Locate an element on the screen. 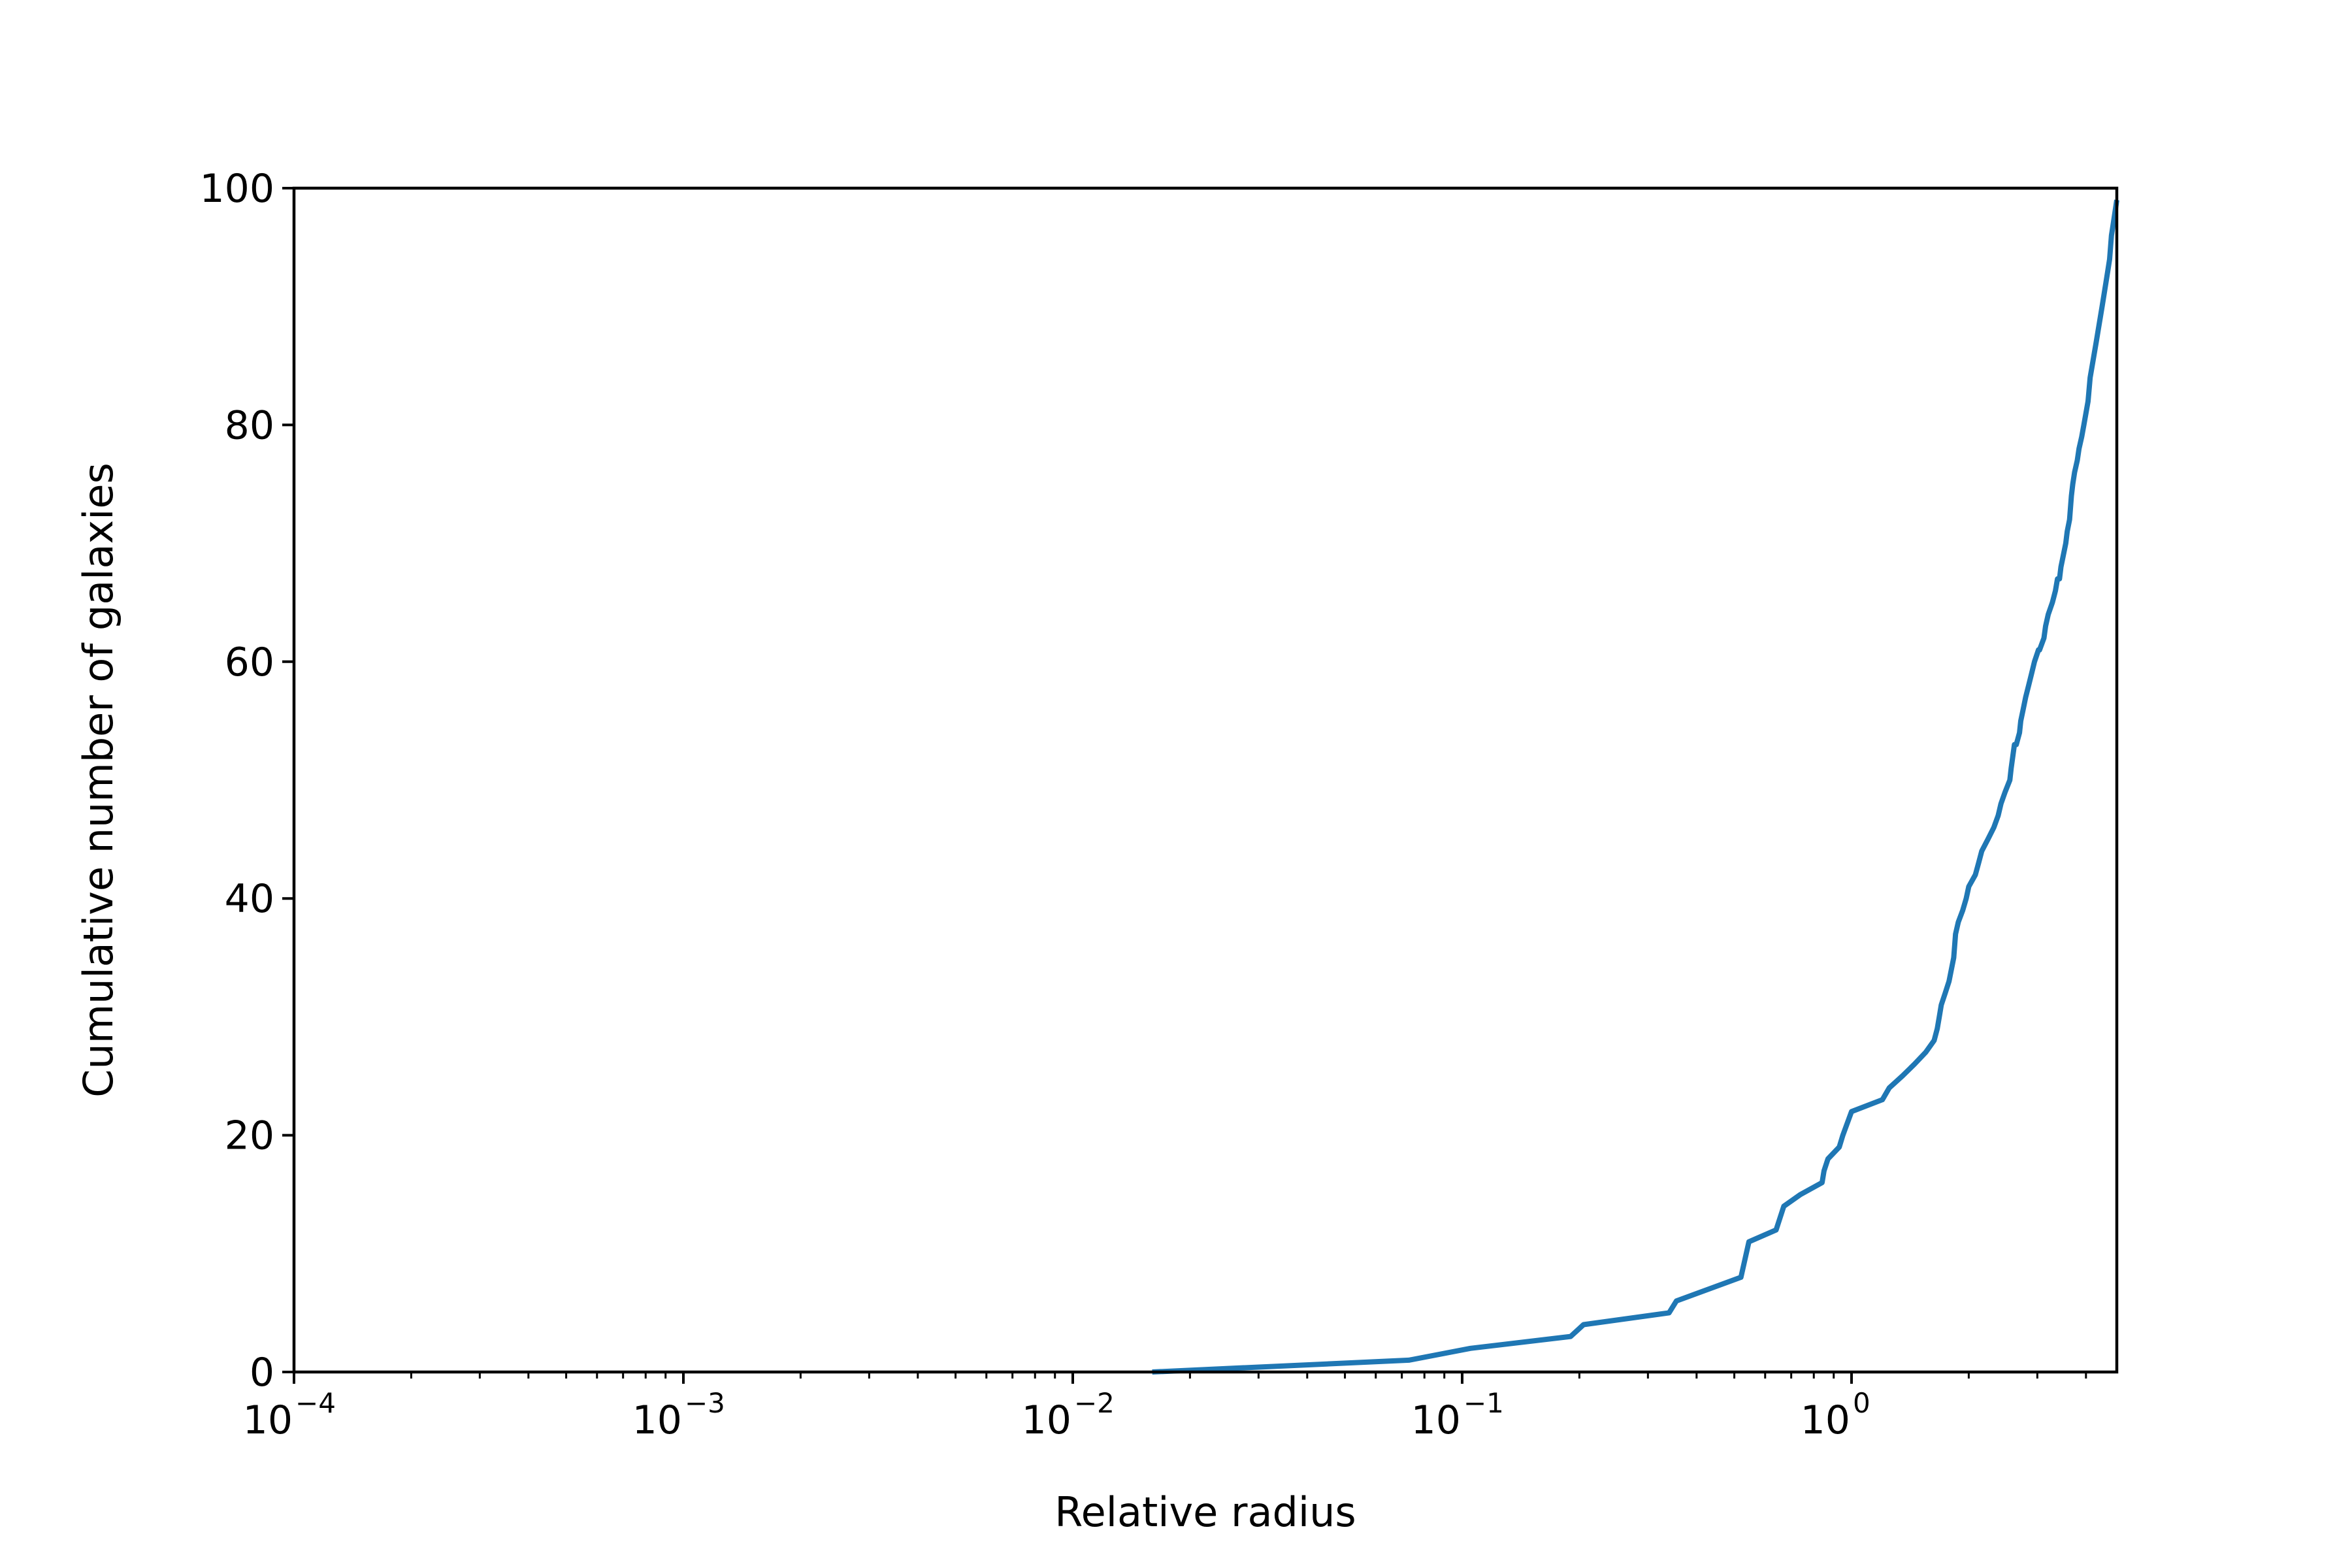  x-tick-label: 10 −3 is located at coordinates (678, 1415).